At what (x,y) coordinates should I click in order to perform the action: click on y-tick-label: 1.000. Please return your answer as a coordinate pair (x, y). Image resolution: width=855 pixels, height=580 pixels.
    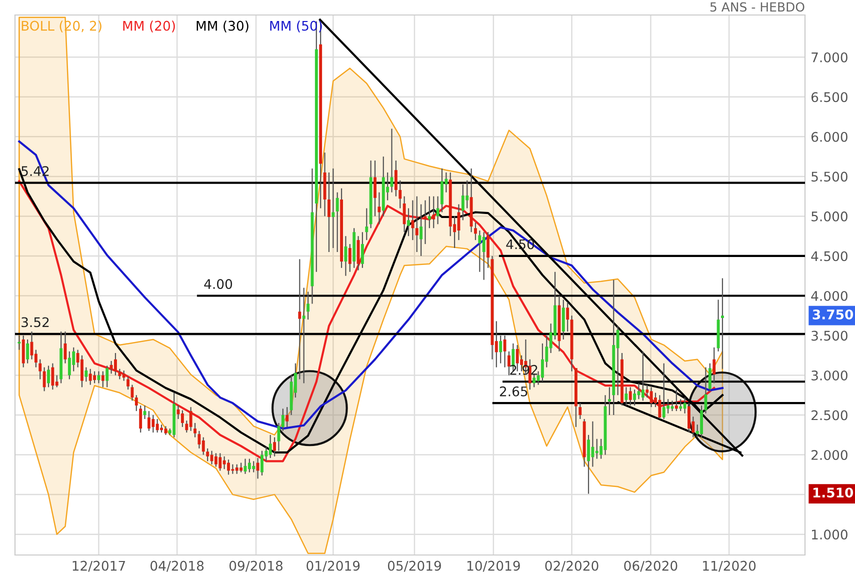
    Looking at the image, I should click on (830, 535).